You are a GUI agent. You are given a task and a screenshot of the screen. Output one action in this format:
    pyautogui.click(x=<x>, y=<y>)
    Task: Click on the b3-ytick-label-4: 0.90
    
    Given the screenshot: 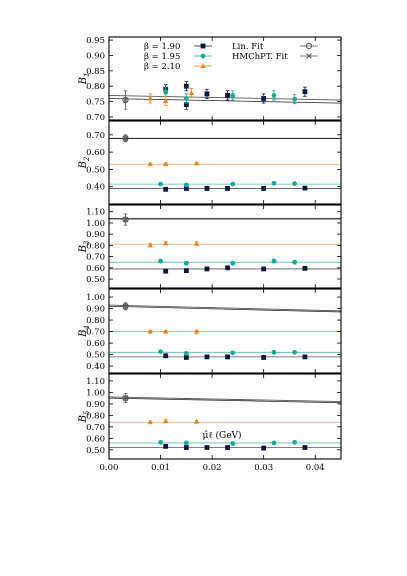 What is the action you would take?
    pyautogui.click(x=95, y=235)
    